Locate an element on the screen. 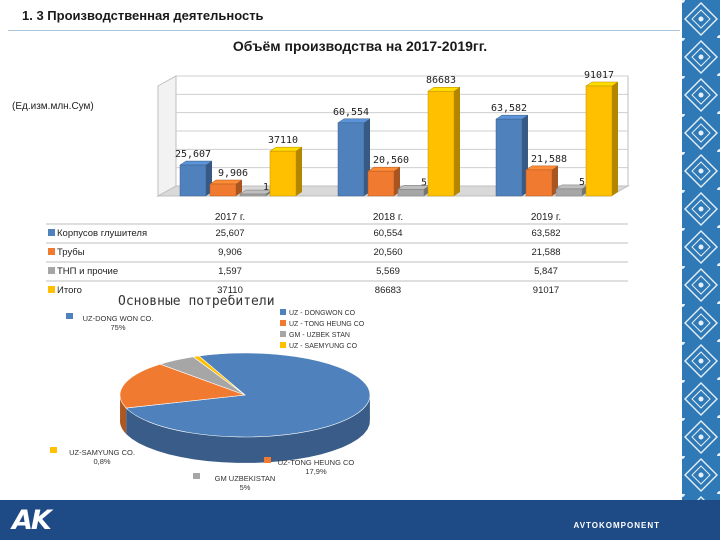  data-label: 9,906 is located at coordinates (233, 173).